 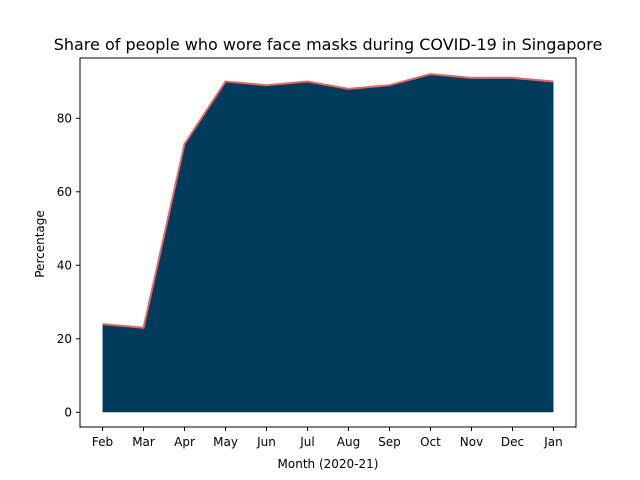 What do you see at coordinates (225, 442) in the screenshot?
I see `x-tick-label: May` at bounding box center [225, 442].